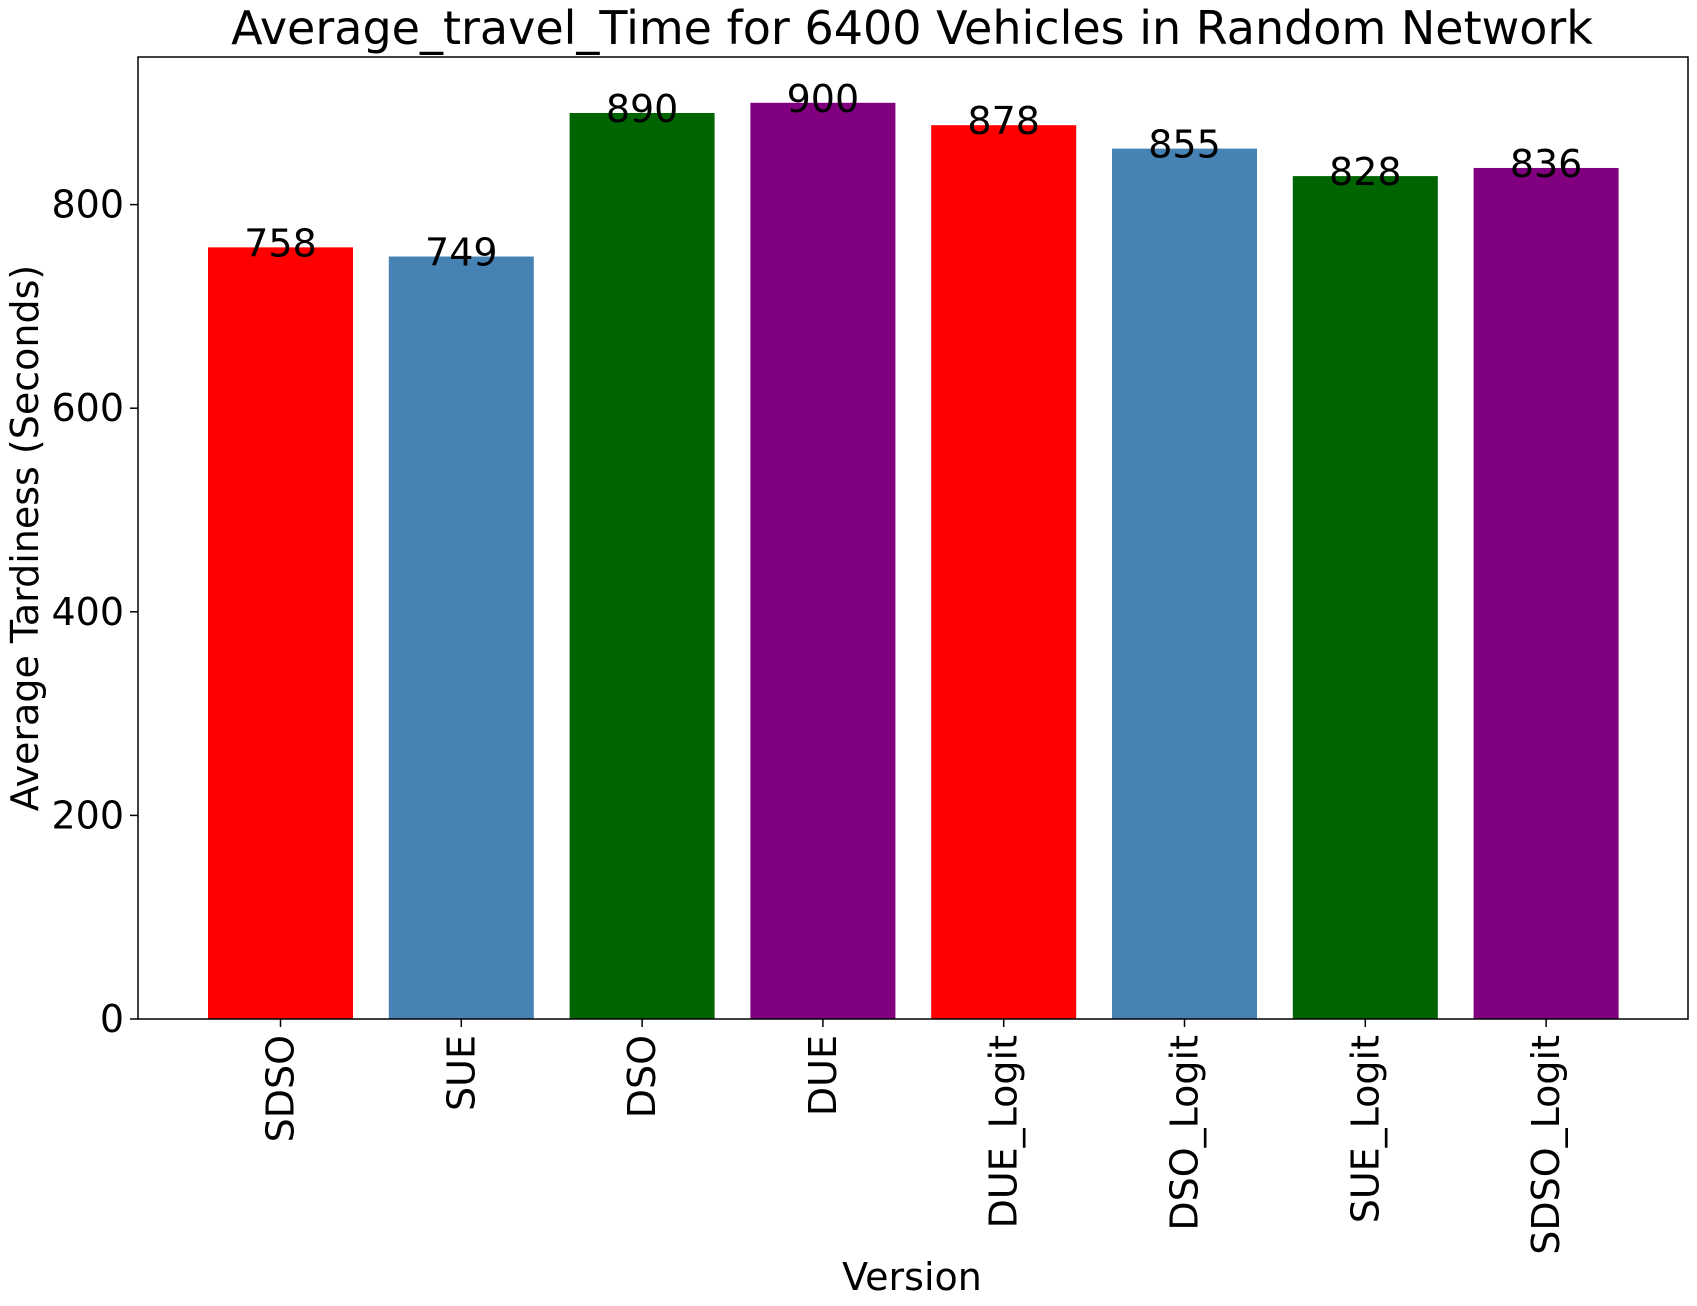  I want to click on bar-value-label: 828, so click(1365, 172).